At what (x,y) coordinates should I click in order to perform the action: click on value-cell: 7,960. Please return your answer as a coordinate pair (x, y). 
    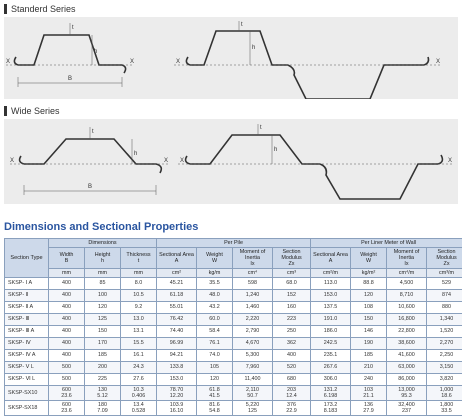
    Looking at the image, I should click on (253, 368).